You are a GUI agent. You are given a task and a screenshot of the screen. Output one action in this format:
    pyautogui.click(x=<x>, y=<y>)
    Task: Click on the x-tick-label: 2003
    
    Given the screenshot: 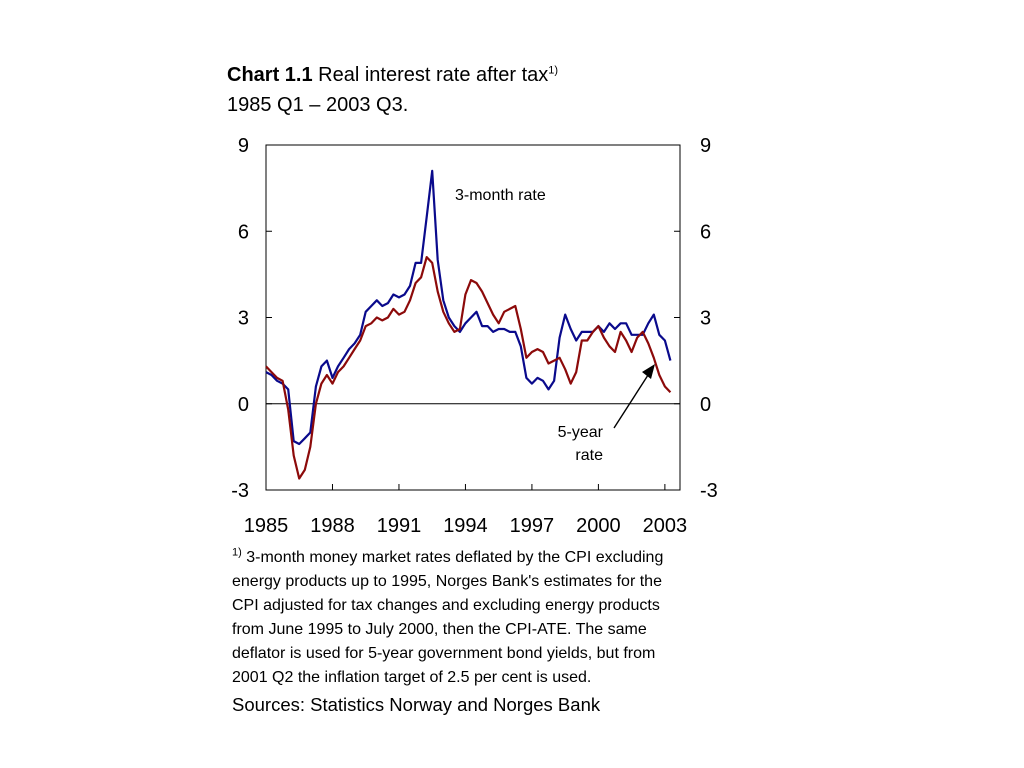 What is the action you would take?
    pyautogui.click(x=665, y=526)
    